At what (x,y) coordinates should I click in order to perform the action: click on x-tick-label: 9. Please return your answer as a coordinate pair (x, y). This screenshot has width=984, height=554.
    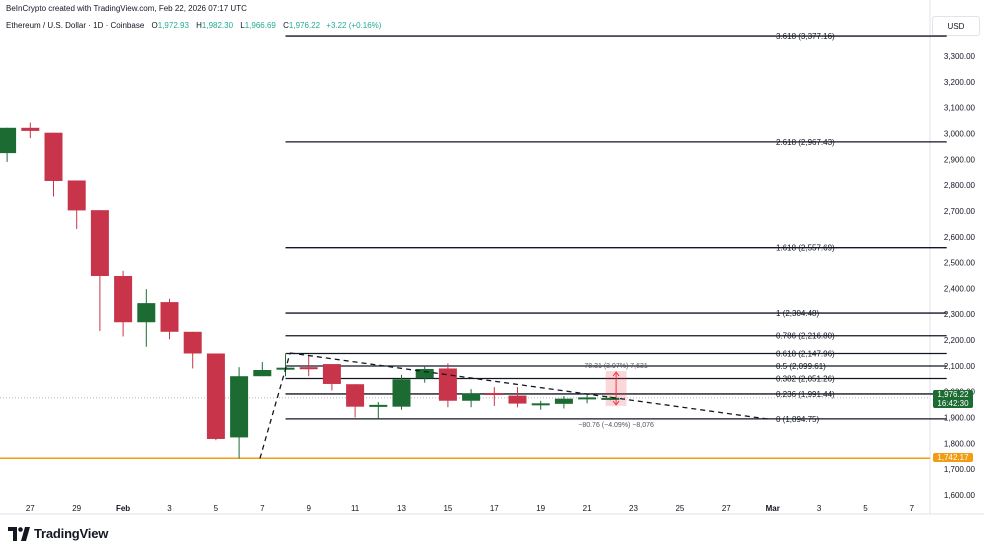
    Looking at the image, I should click on (308, 508).